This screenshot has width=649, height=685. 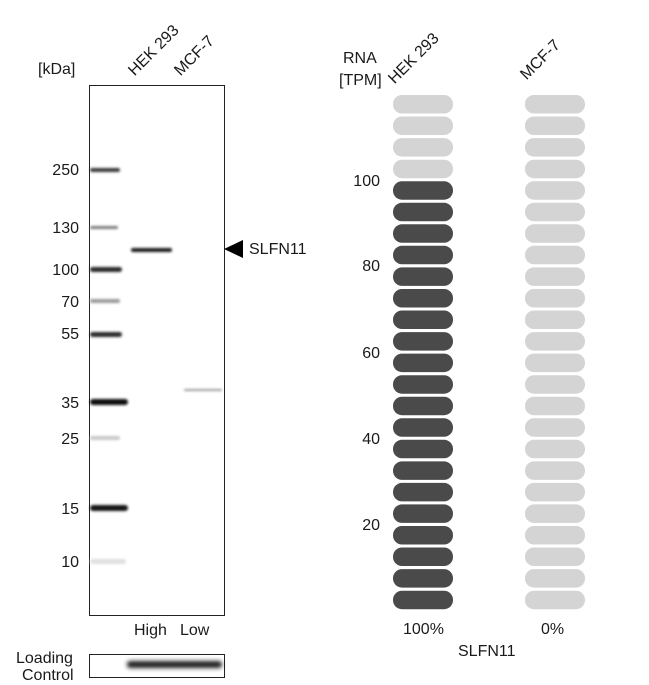 What do you see at coordinates (44, 658) in the screenshot?
I see `loading-control-label-line1: Loading` at bounding box center [44, 658].